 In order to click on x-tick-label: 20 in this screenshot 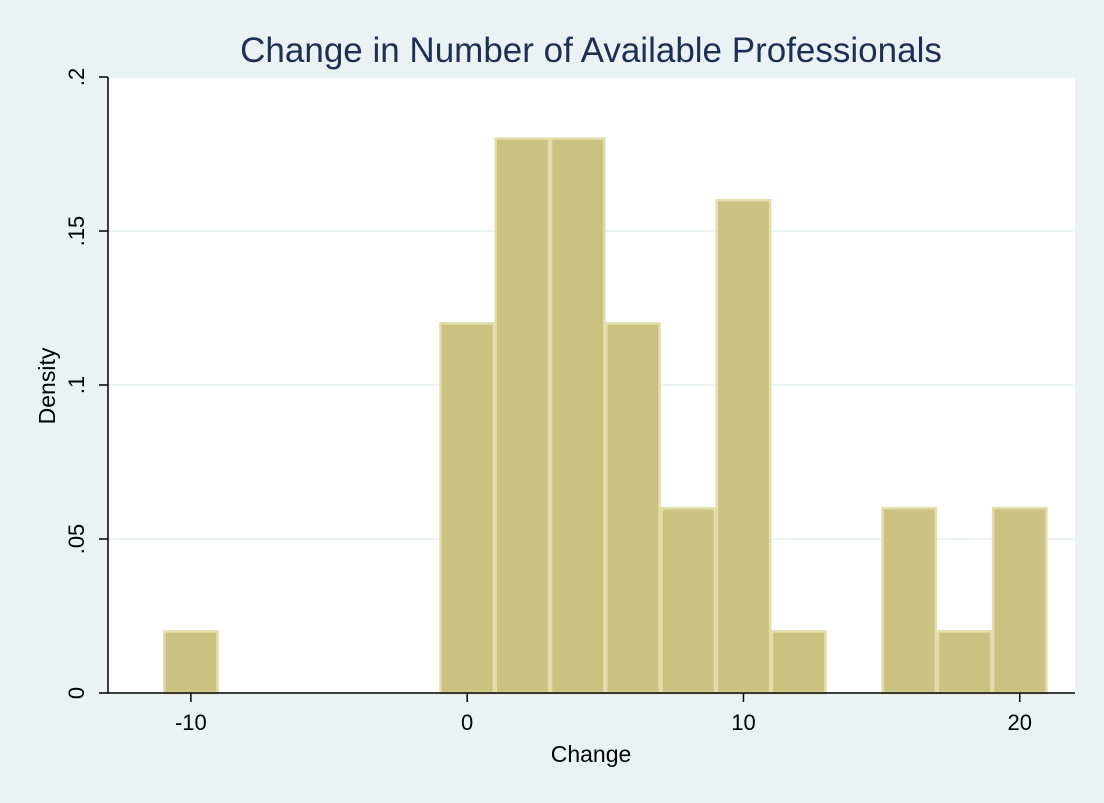, I will do `click(1020, 722)`.